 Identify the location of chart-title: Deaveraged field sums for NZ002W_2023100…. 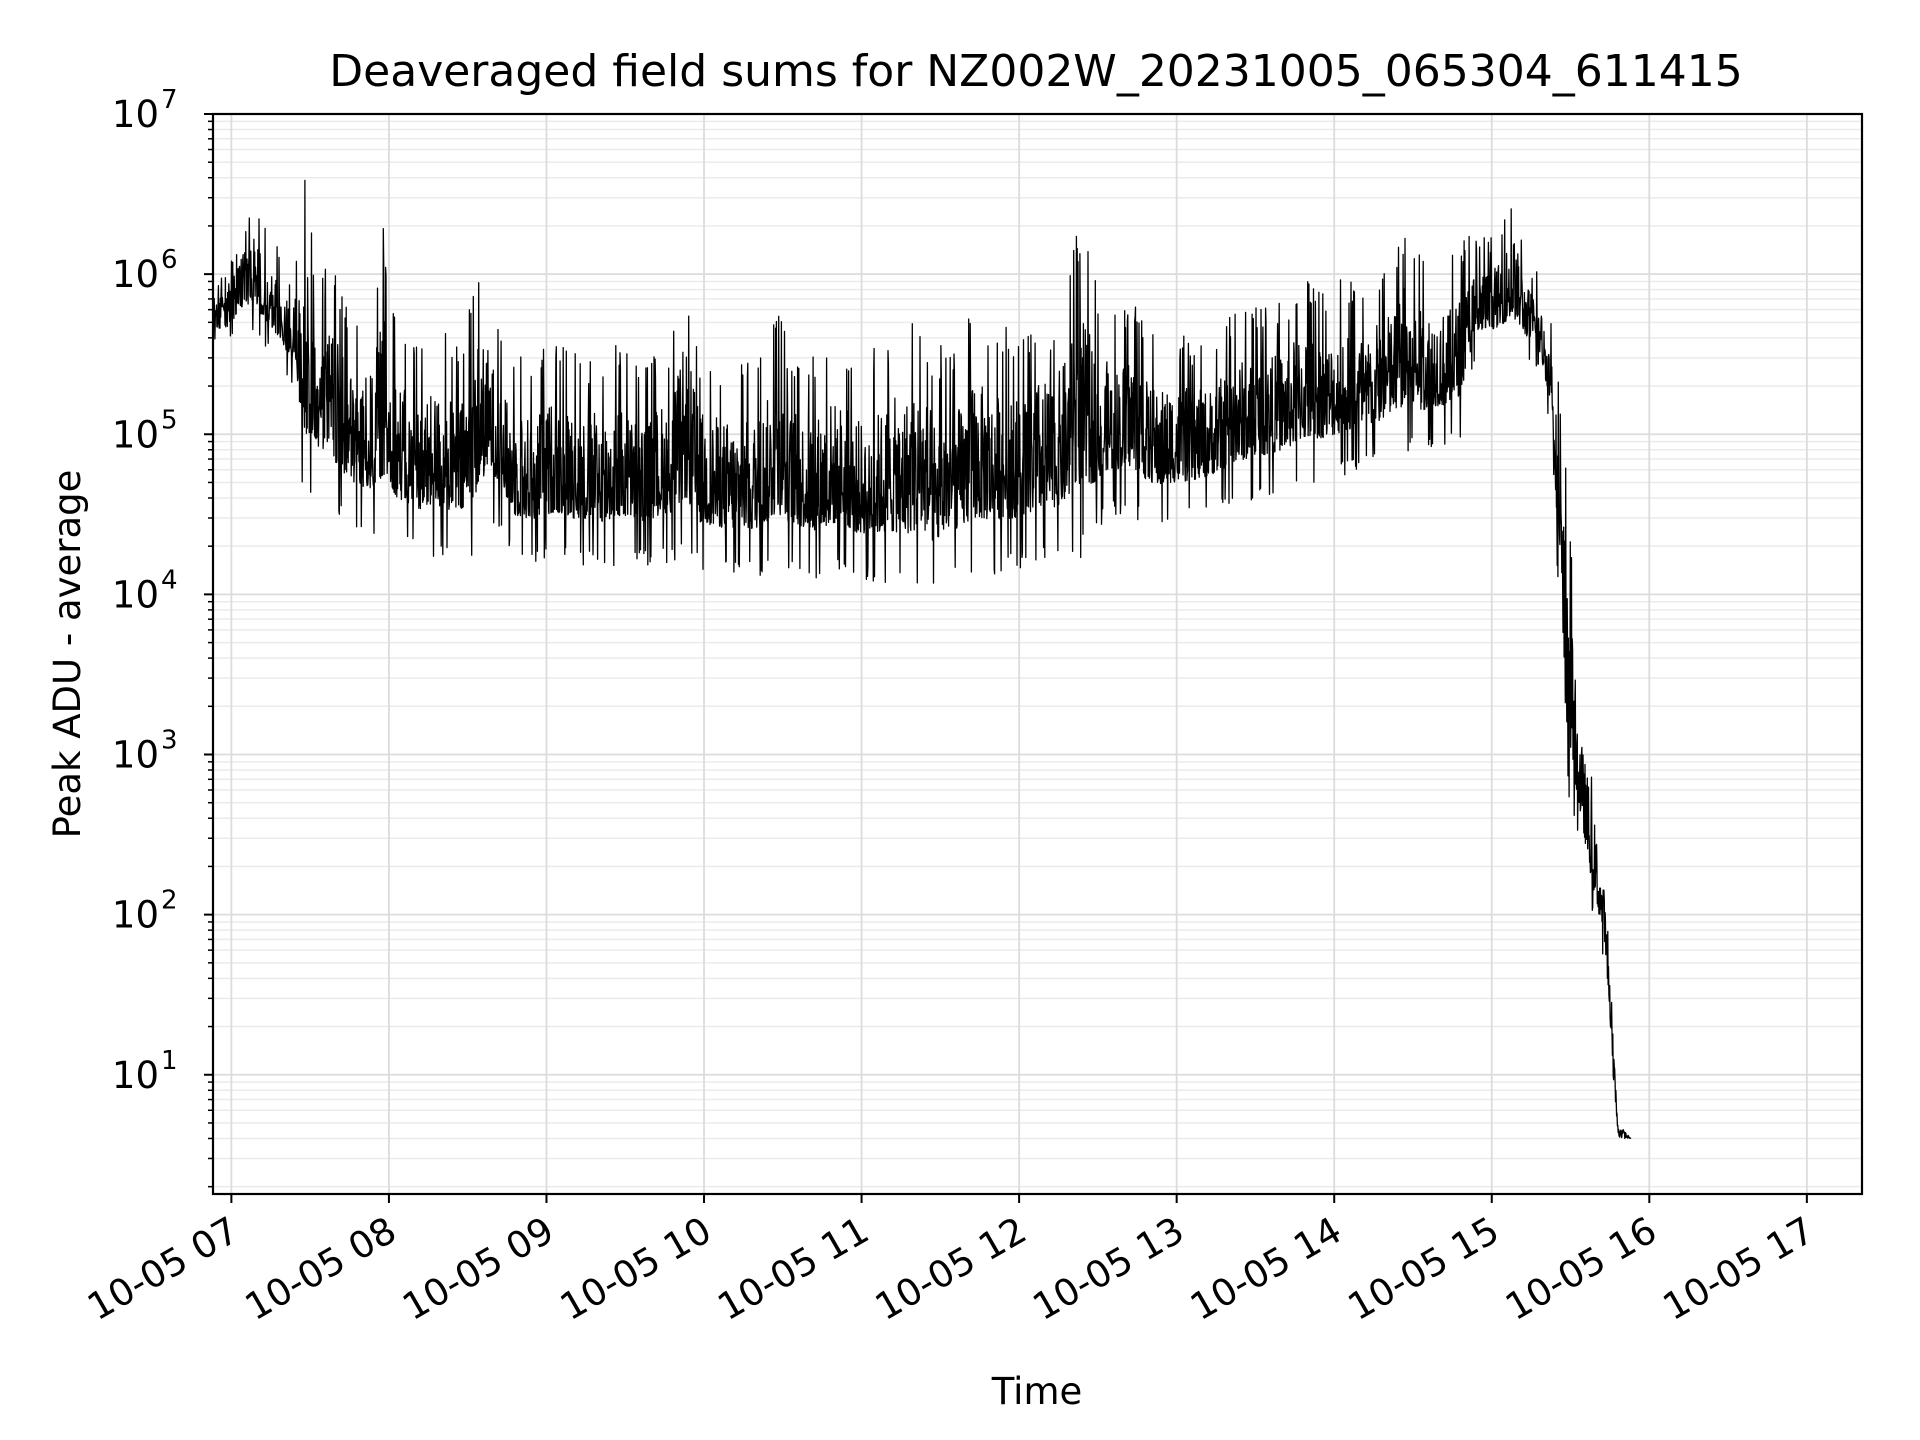
(1035, 71).